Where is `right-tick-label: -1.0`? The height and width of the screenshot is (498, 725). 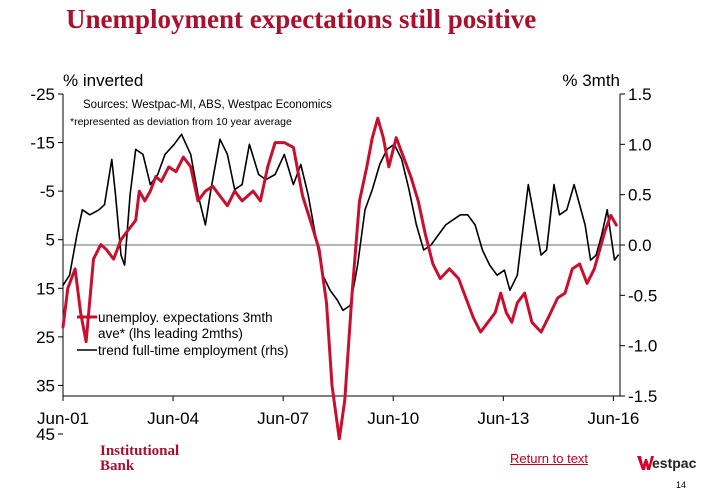
right-tick-label: -1.0 is located at coordinates (642, 346).